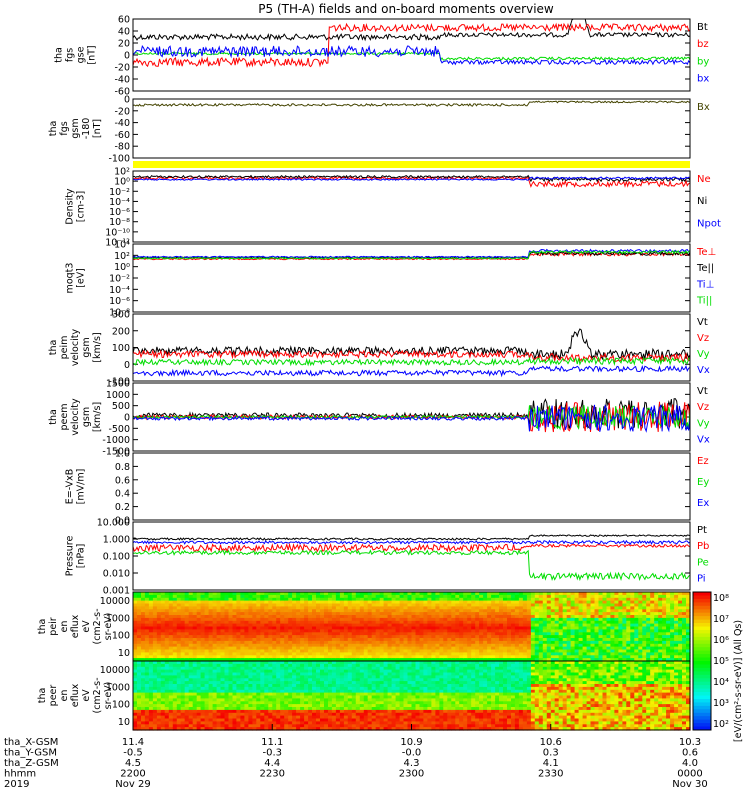 This screenshot has width=750, height=800. Describe the element at coordinates (704, 301) in the screenshot. I see `legend-entry: Ti||` at that location.